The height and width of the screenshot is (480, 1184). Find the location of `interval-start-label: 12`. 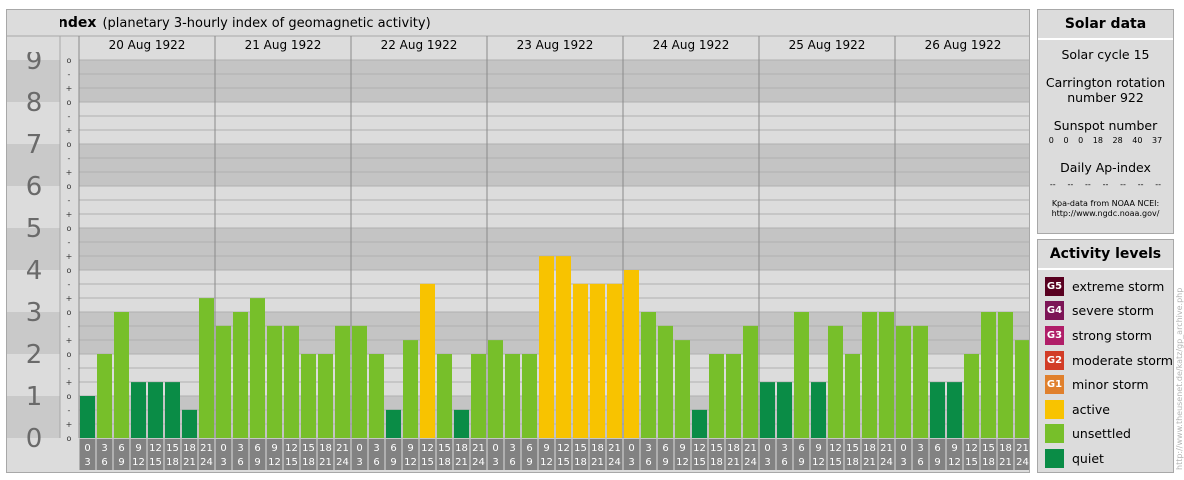

interval-start-label: 12 is located at coordinates (971, 448).